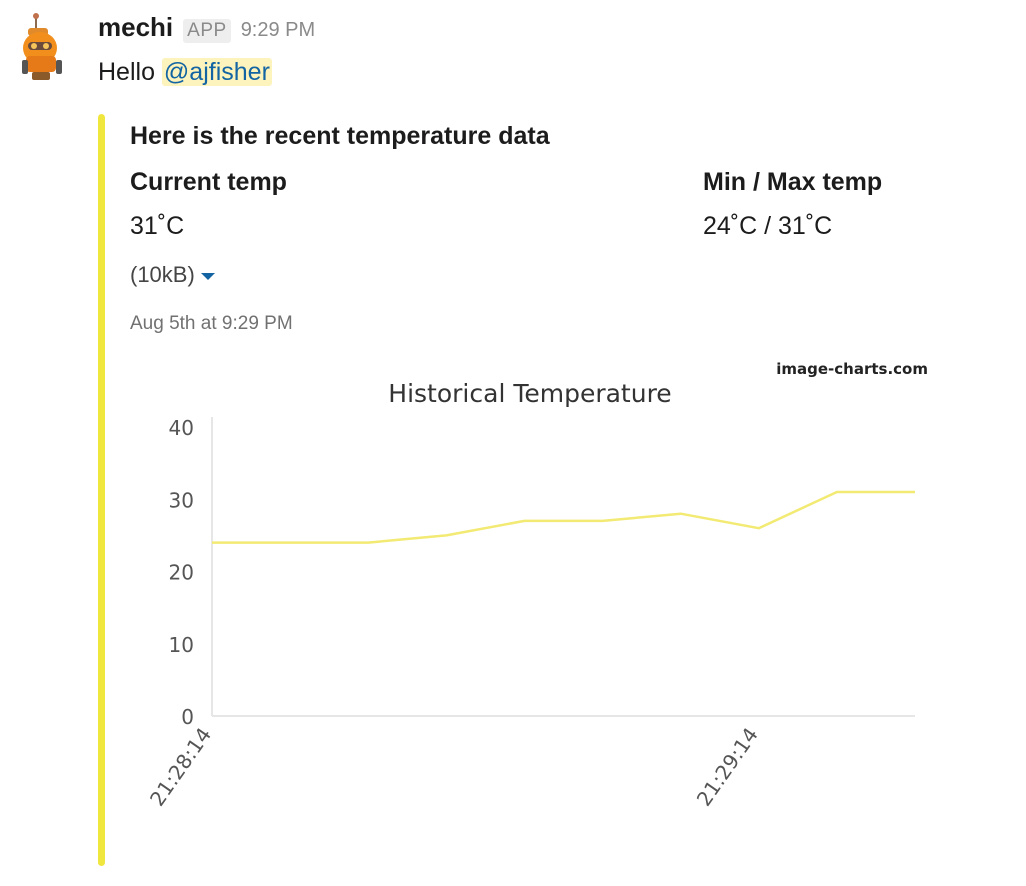  What do you see at coordinates (208, 182) in the screenshot?
I see `field-title-current-temp: Current temp` at bounding box center [208, 182].